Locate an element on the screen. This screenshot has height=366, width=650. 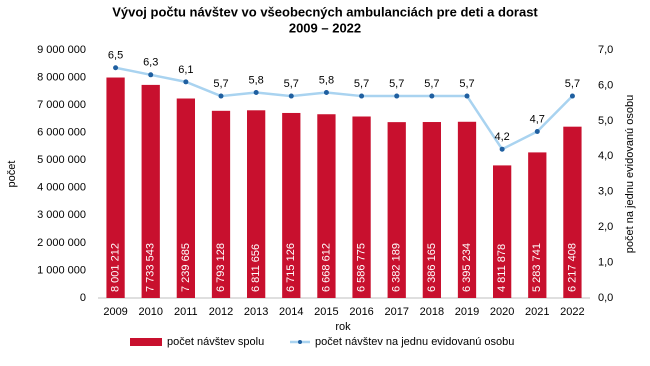
y-tick-label: 0 is located at coordinates (83, 298).